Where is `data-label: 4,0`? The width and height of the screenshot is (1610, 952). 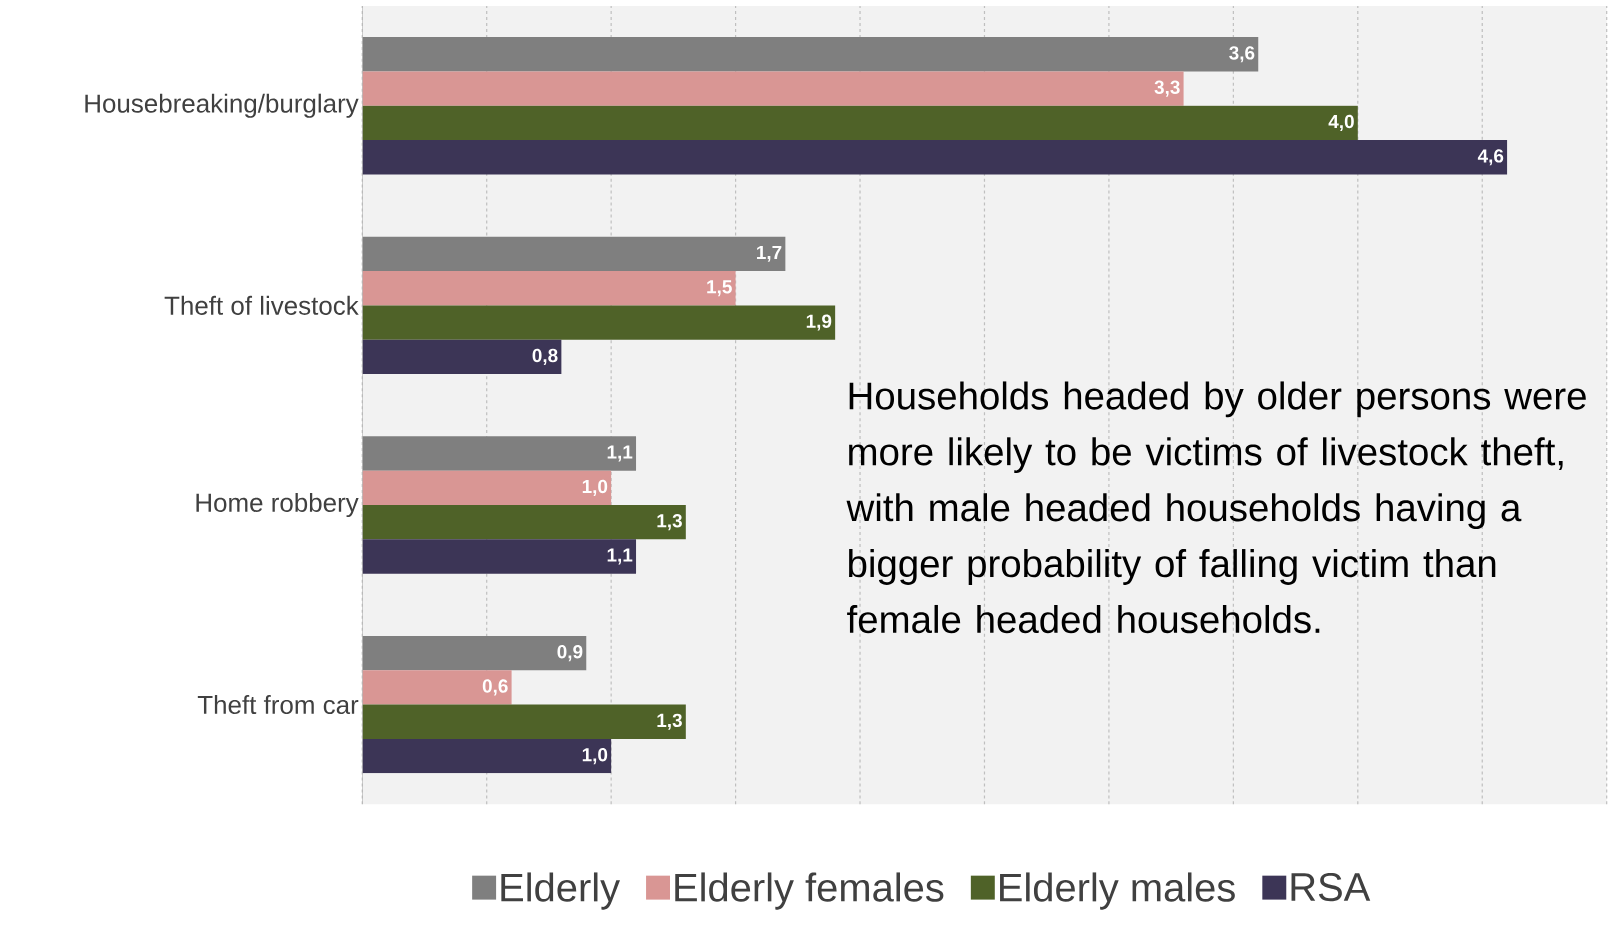
data-label: 4,0 is located at coordinates (1341, 122).